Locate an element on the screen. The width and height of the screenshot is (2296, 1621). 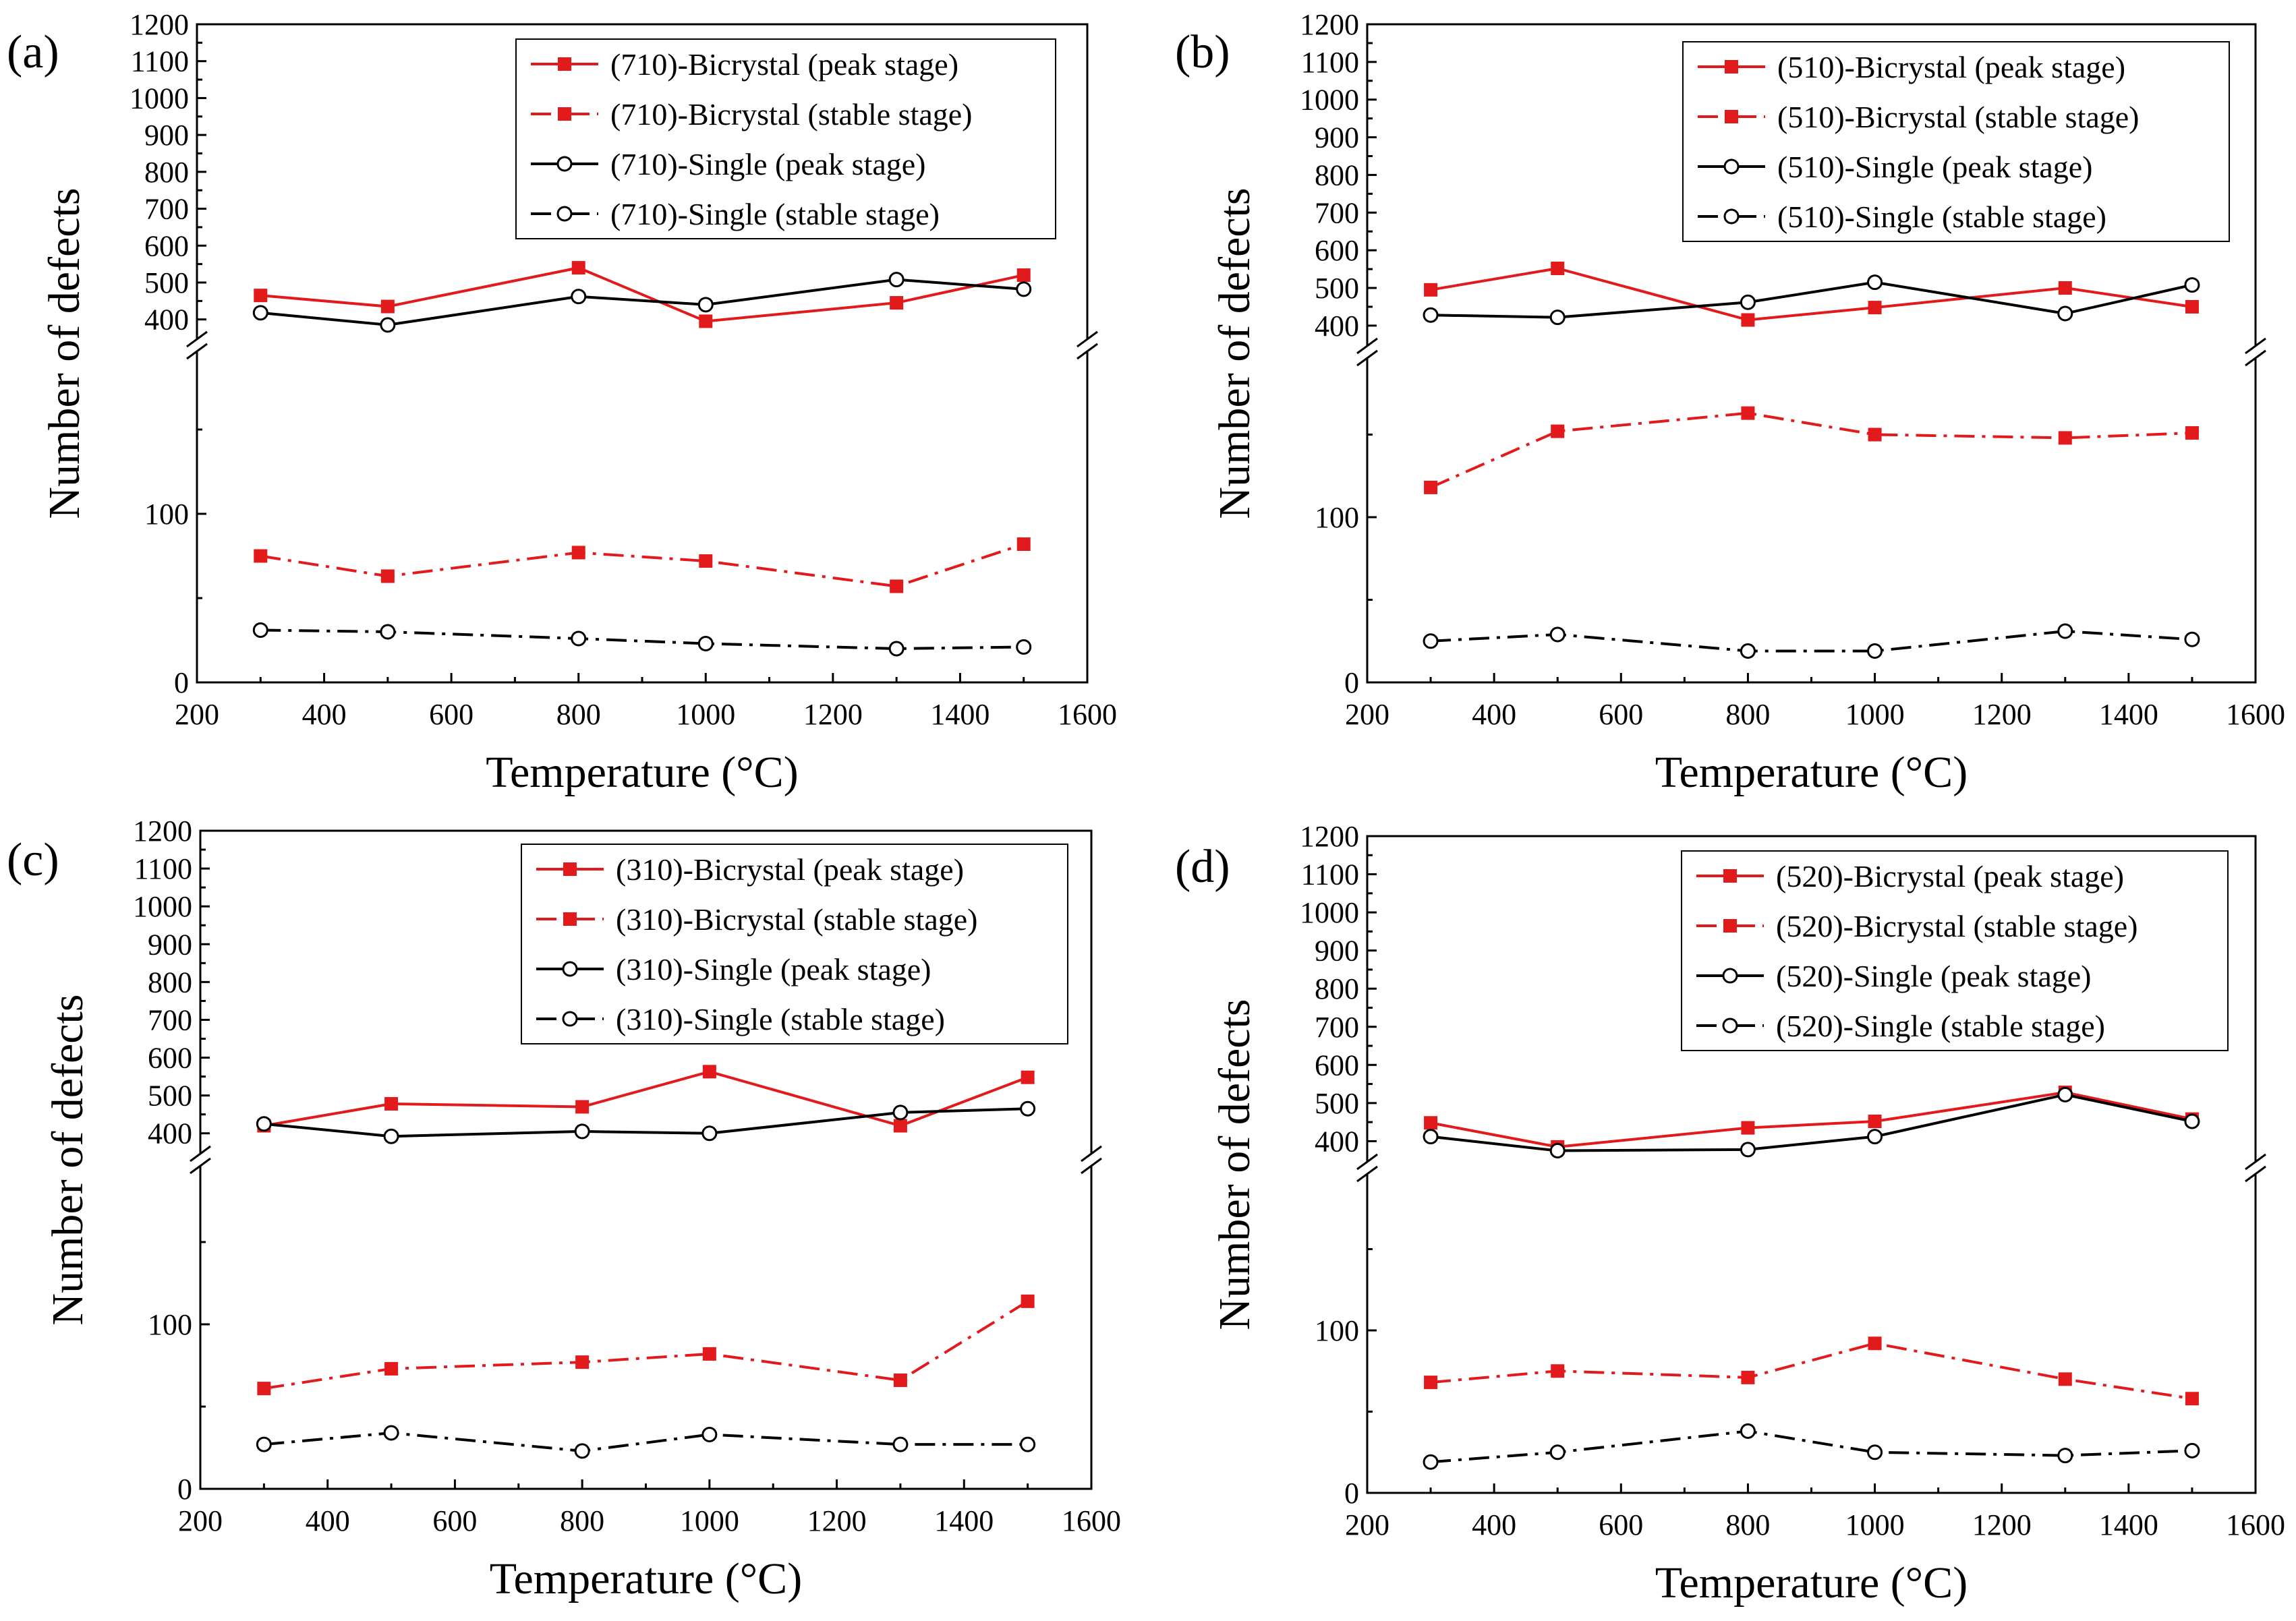
y-tick-label: 700 is located at coordinates (1337, 212).